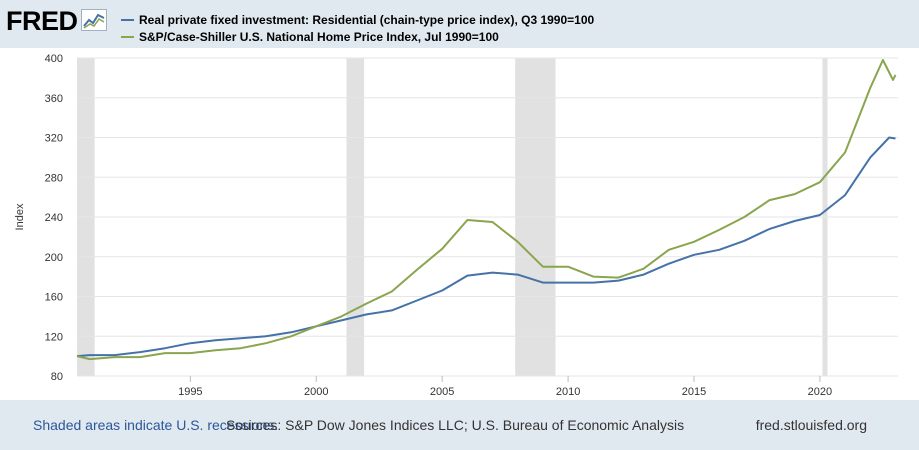 The width and height of the screenshot is (919, 450). What do you see at coordinates (54, 99) in the screenshot?
I see `y-tick-label: 360` at bounding box center [54, 99].